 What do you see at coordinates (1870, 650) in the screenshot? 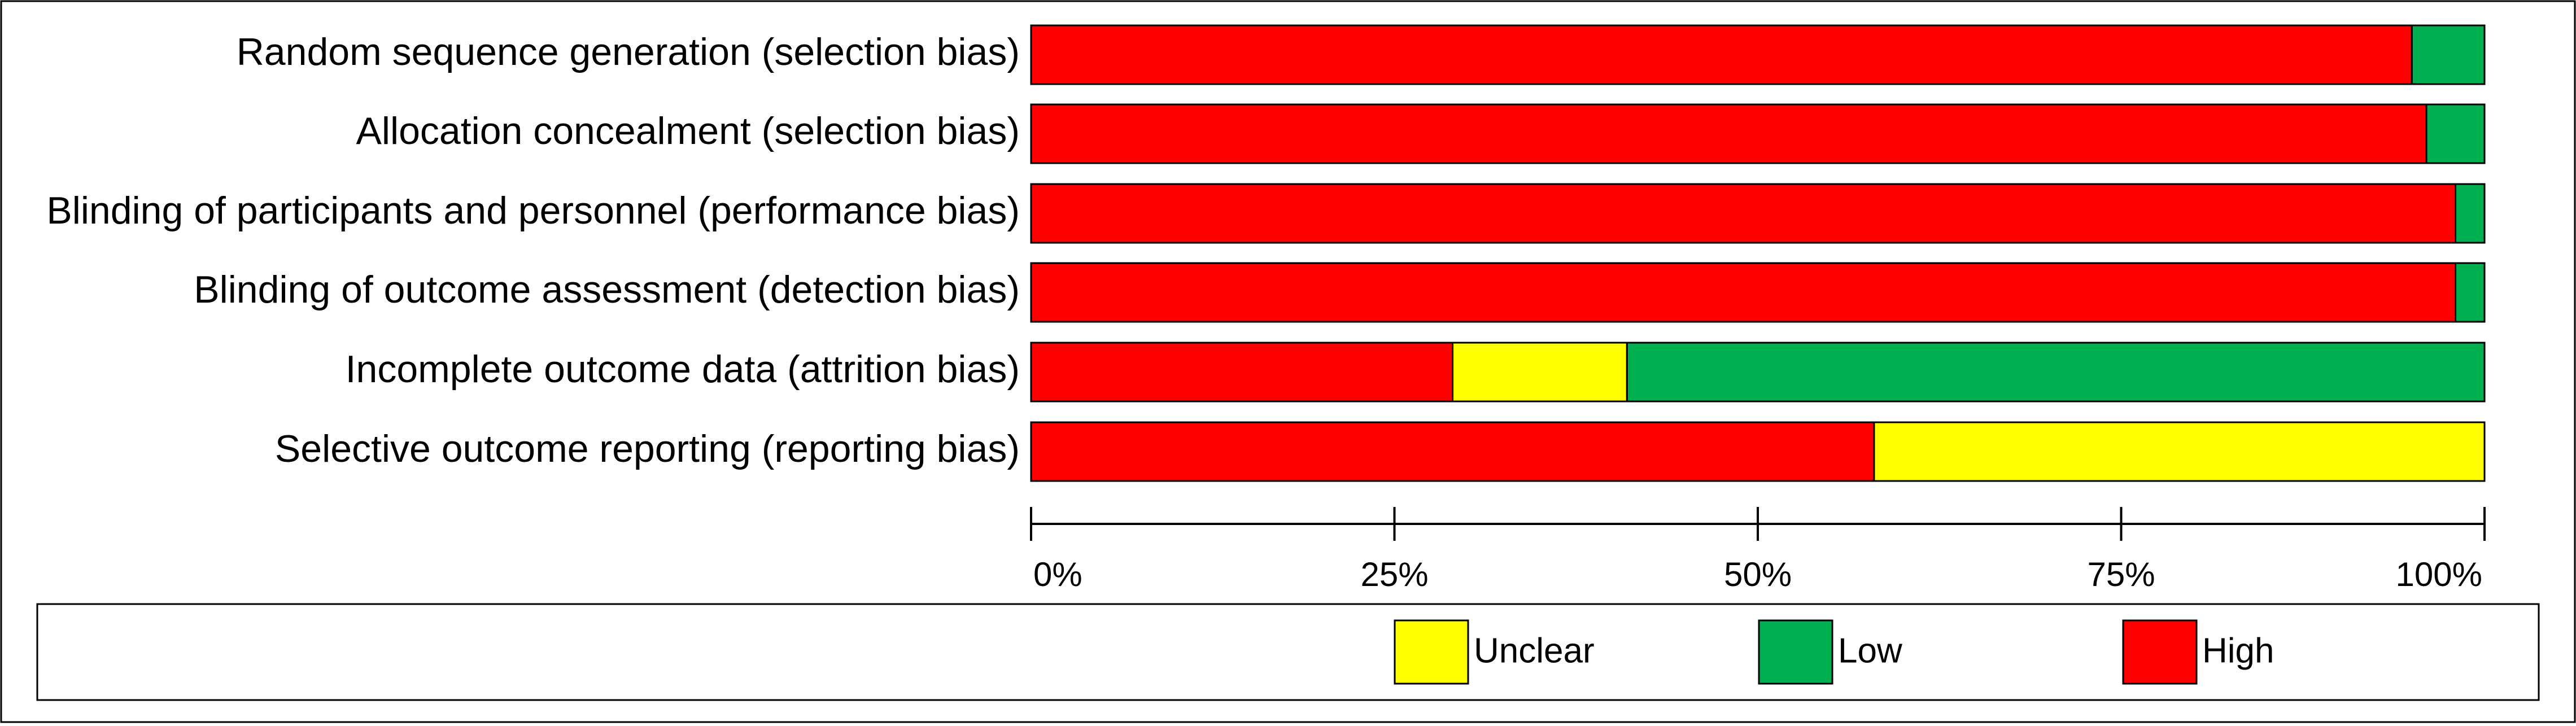
I see `legend-label-low: Low` at bounding box center [1870, 650].